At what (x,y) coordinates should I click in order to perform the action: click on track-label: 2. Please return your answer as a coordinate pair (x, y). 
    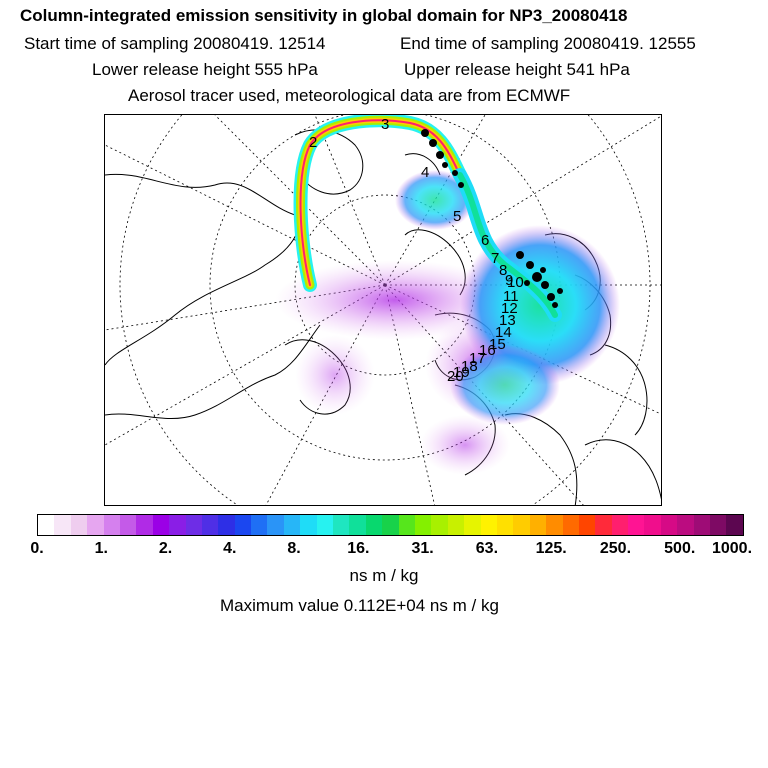
    Looking at the image, I should click on (313, 142).